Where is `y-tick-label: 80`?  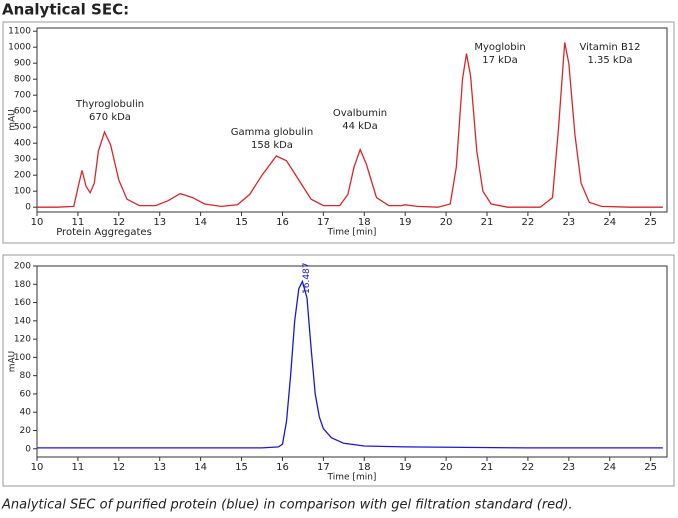
y-tick-label: 80 is located at coordinates (26, 376).